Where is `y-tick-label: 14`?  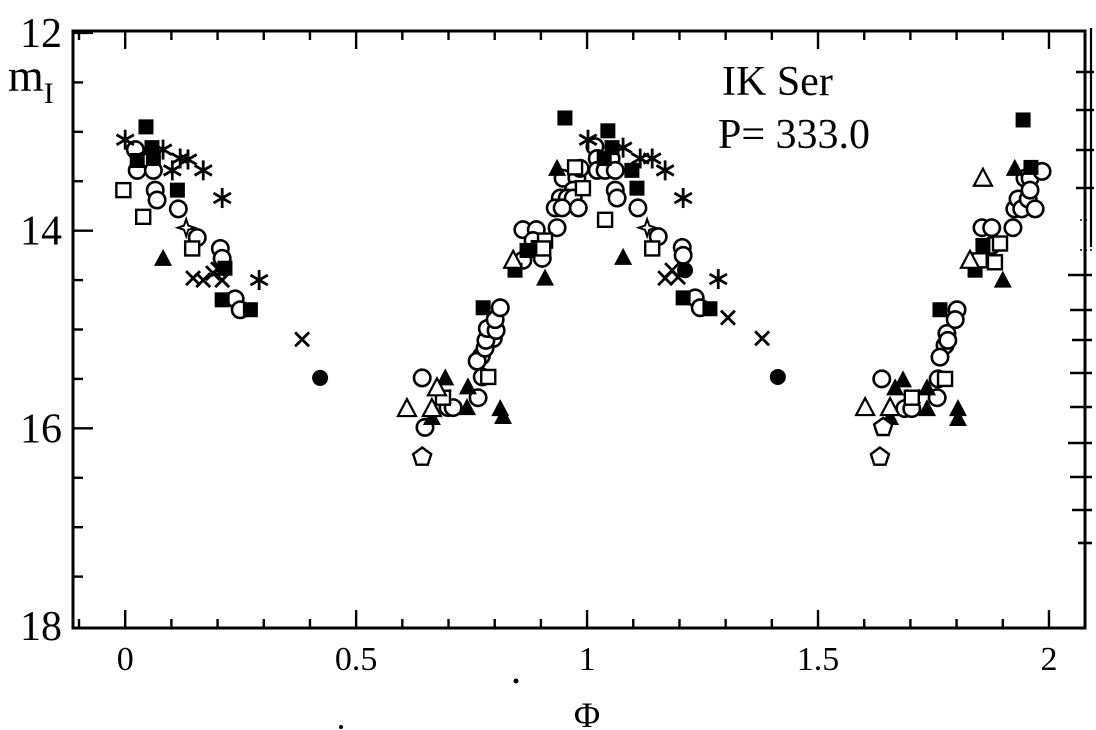 y-tick-label: 14 is located at coordinates (41, 232).